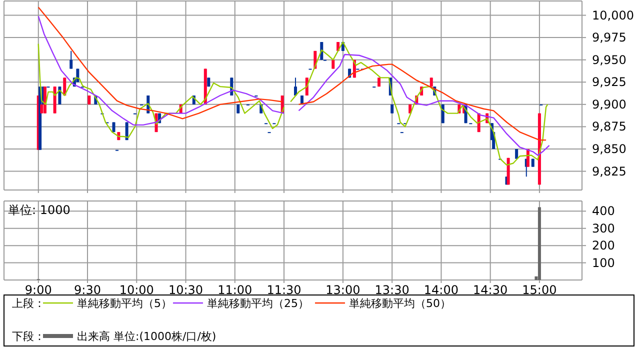  Describe the element at coordinates (609, 127) in the screenshot. I see `y-tick-label: 9,875` at that location.